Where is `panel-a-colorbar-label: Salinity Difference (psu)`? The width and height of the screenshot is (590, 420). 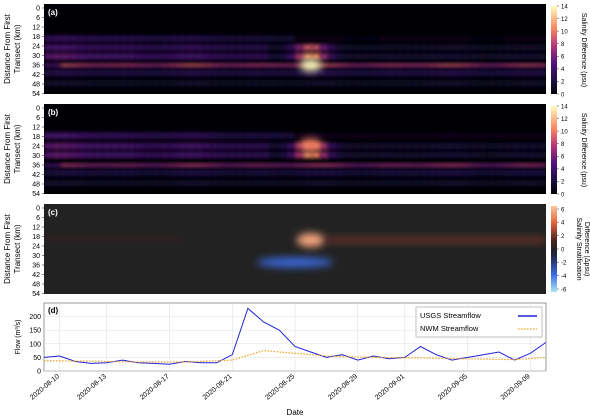 panel-a-colorbar-label: Salinity Difference (psu) is located at coordinates (583, 50).